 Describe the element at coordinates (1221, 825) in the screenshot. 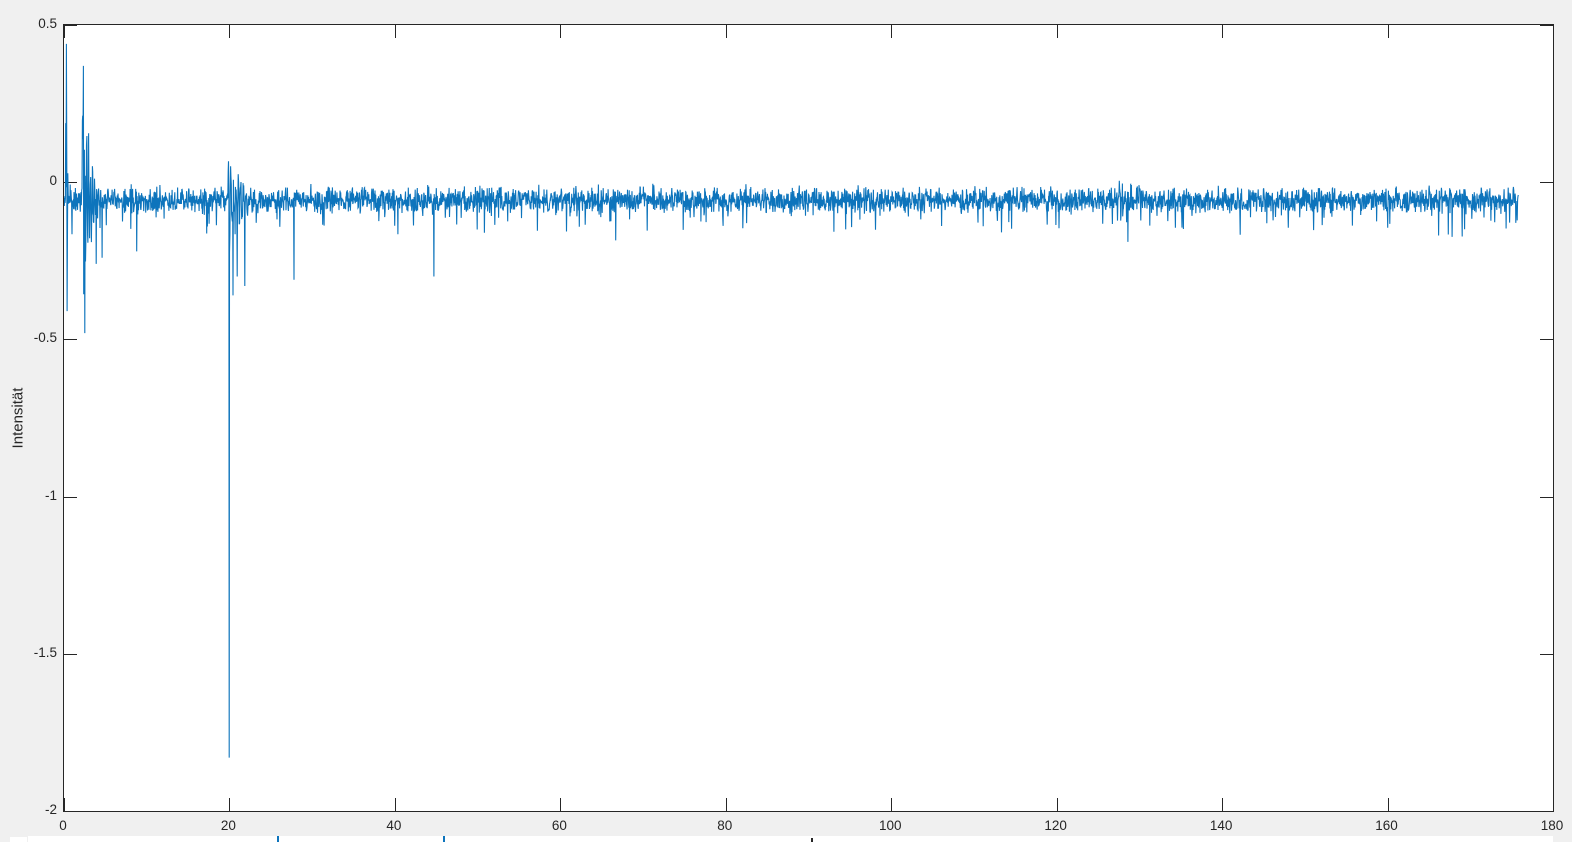

I see `x-tick-label: 140` at that location.